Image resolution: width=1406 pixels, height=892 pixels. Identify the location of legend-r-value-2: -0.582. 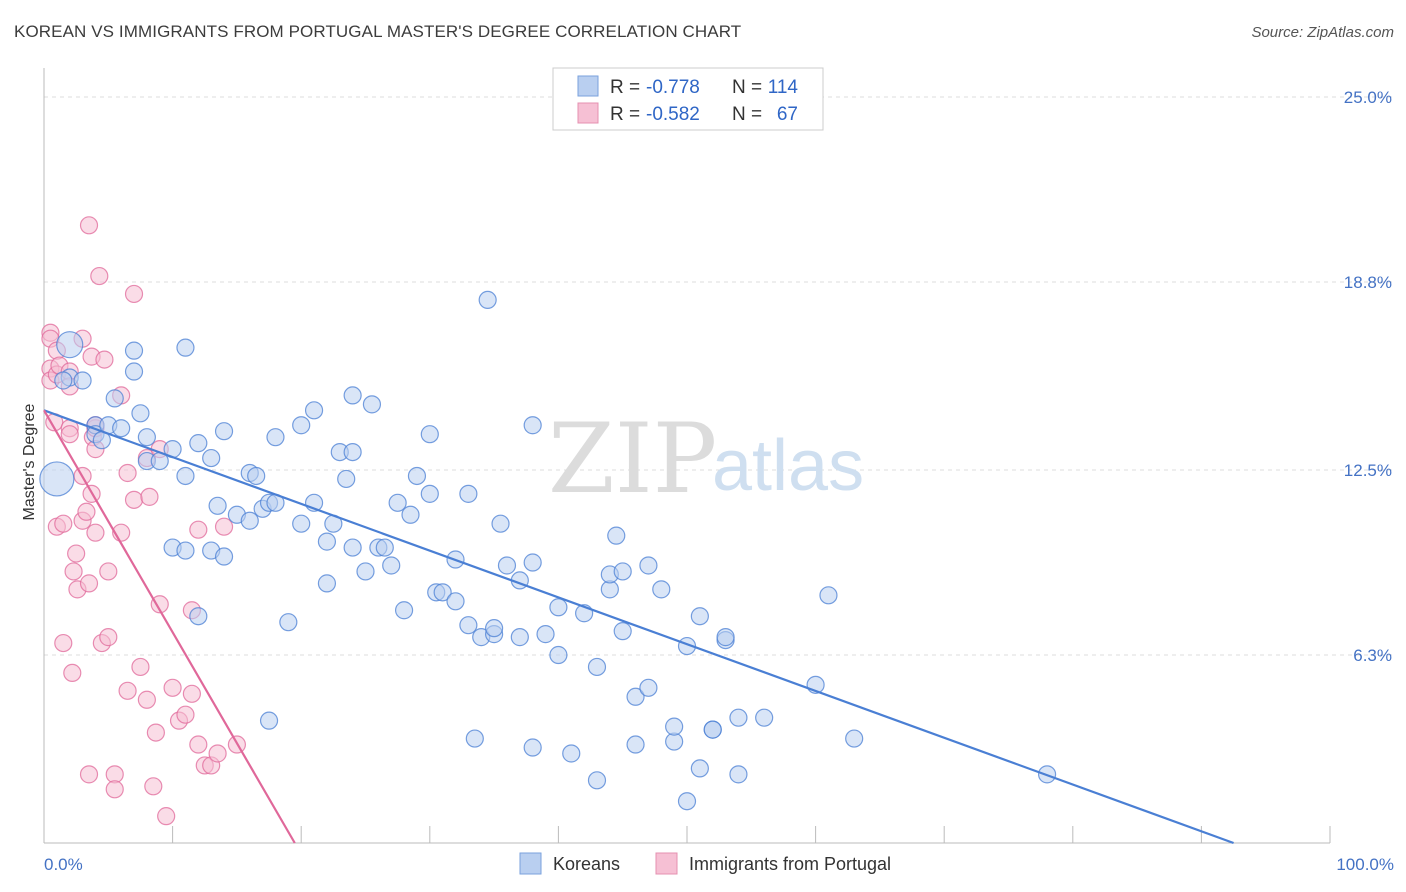
(673, 114).